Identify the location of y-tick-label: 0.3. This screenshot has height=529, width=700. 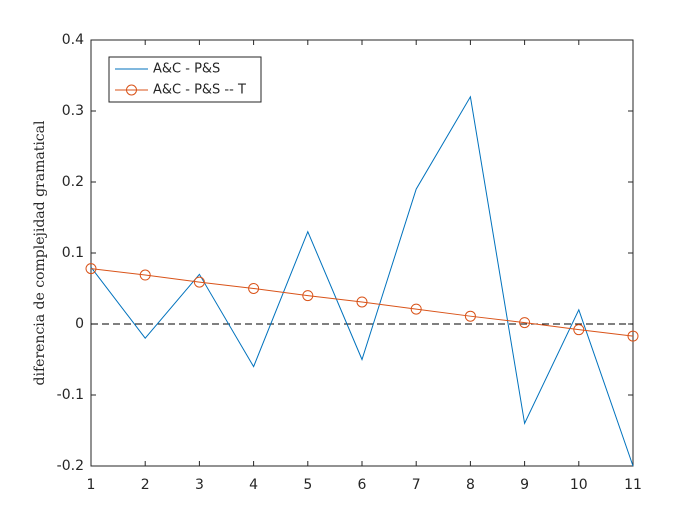
(73, 111).